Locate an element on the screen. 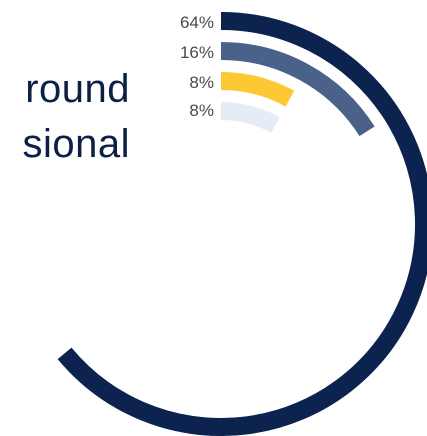 The height and width of the screenshot is (436, 427). chart-title-line-1: round is located at coordinates (77, 89).